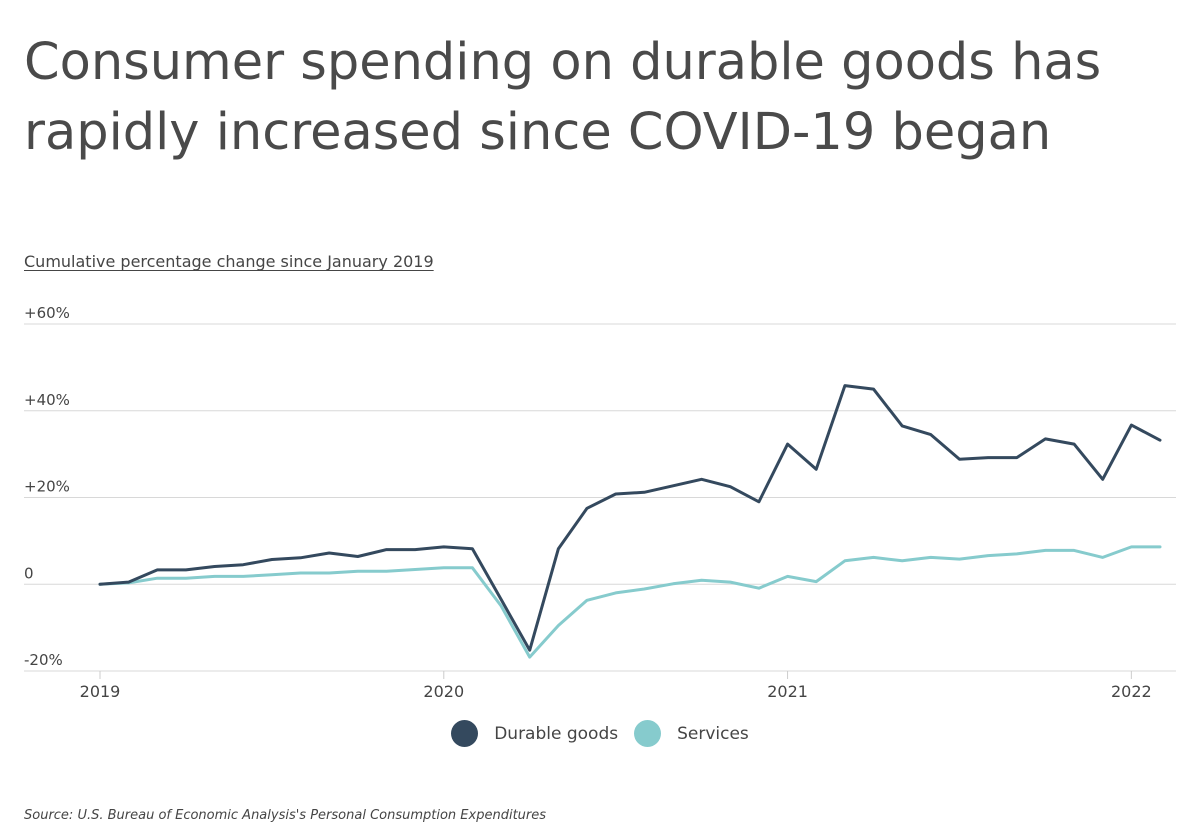 The height and width of the screenshot is (838, 1200). Describe the element at coordinates (100, 691) in the screenshot. I see `x-tick-label: 2019` at that location.